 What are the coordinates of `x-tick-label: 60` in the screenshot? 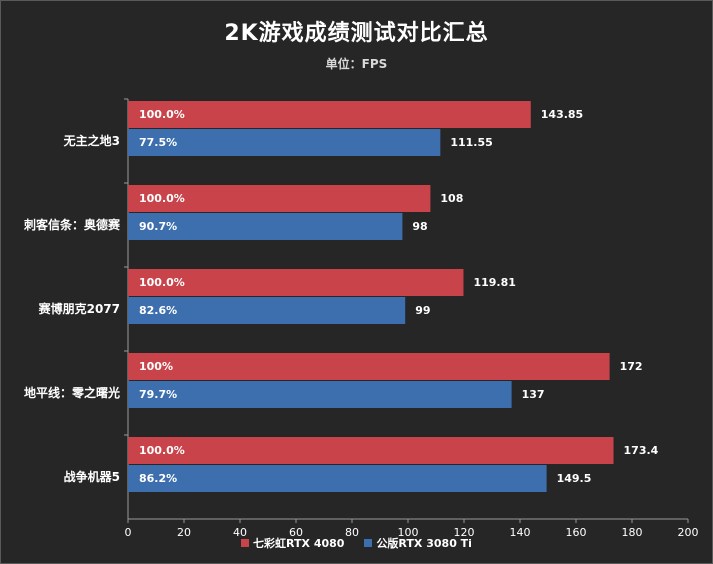 It's located at (296, 532).